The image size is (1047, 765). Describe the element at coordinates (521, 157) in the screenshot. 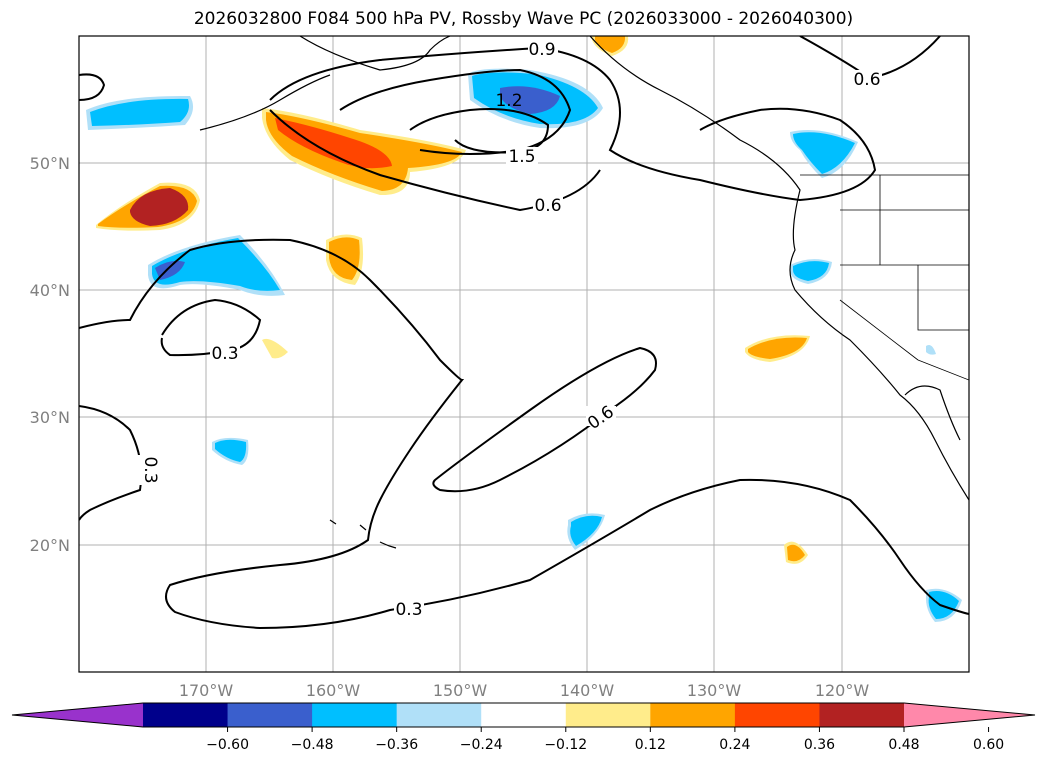

I see `contour-label: 1.5` at that location.